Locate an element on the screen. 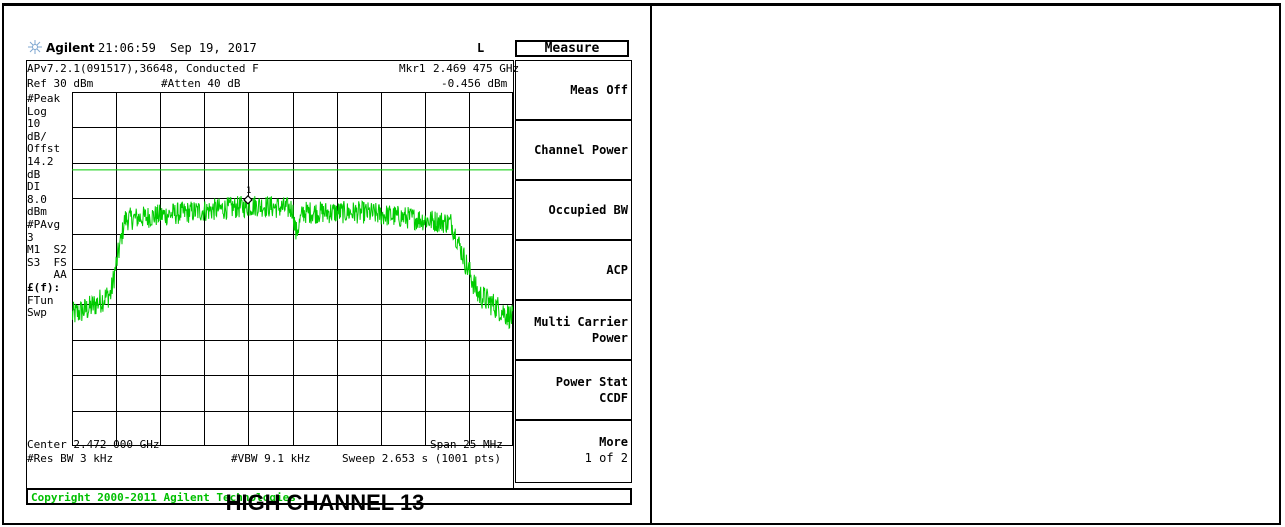 This screenshot has height=527, width=1285. annotation-line: S3 FS is located at coordinates (47, 262).